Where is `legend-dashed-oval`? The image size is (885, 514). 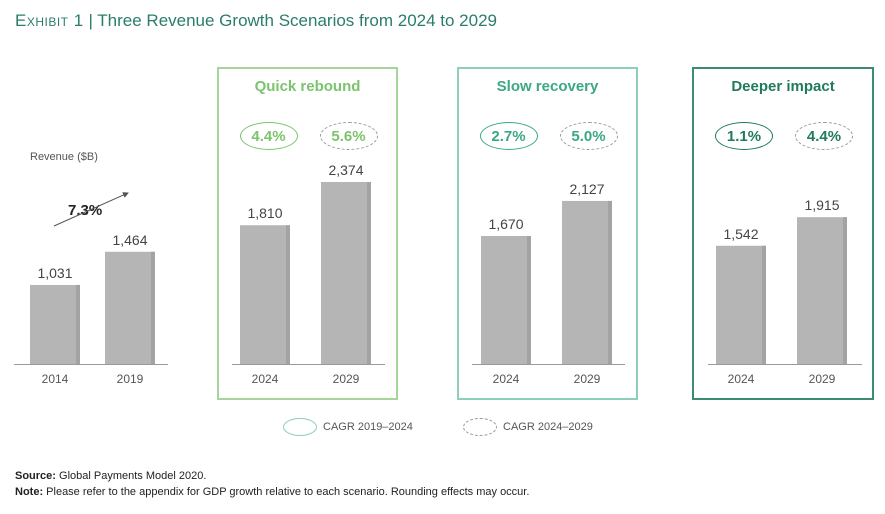
legend-dashed-oval is located at coordinates (480, 427).